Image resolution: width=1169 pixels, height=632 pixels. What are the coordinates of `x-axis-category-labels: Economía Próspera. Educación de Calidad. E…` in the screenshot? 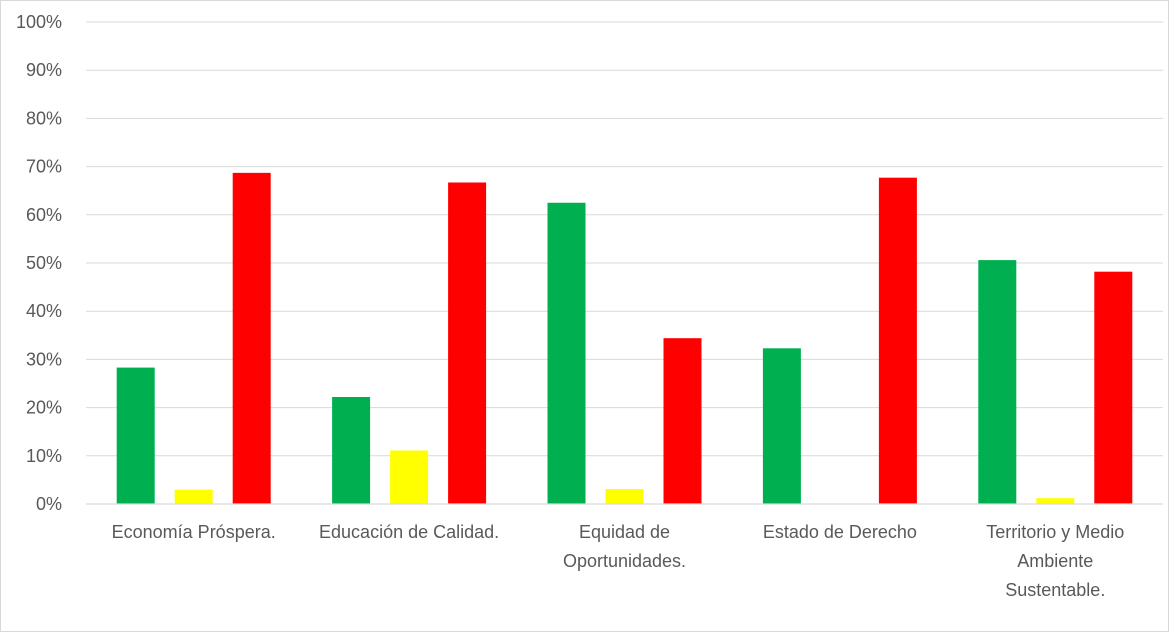 It's located at (618, 561).